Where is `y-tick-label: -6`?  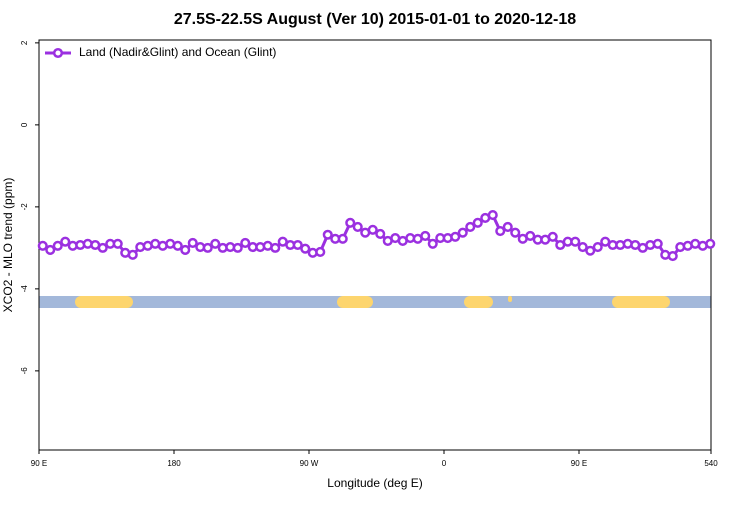 y-tick-label: -6 is located at coordinates (24, 371).